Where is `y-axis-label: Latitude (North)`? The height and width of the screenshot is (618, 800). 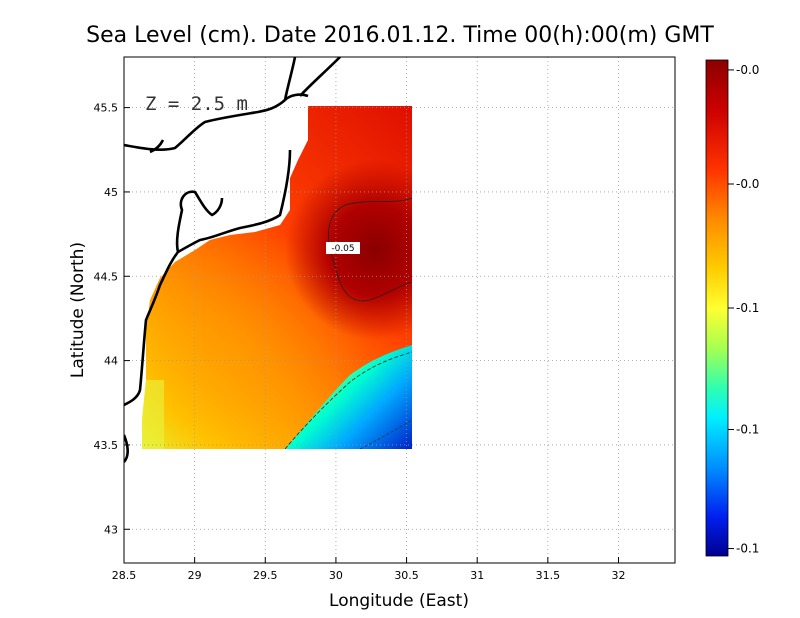 y-axis-label: Latitude (North) is located at coordinates (78, 310).